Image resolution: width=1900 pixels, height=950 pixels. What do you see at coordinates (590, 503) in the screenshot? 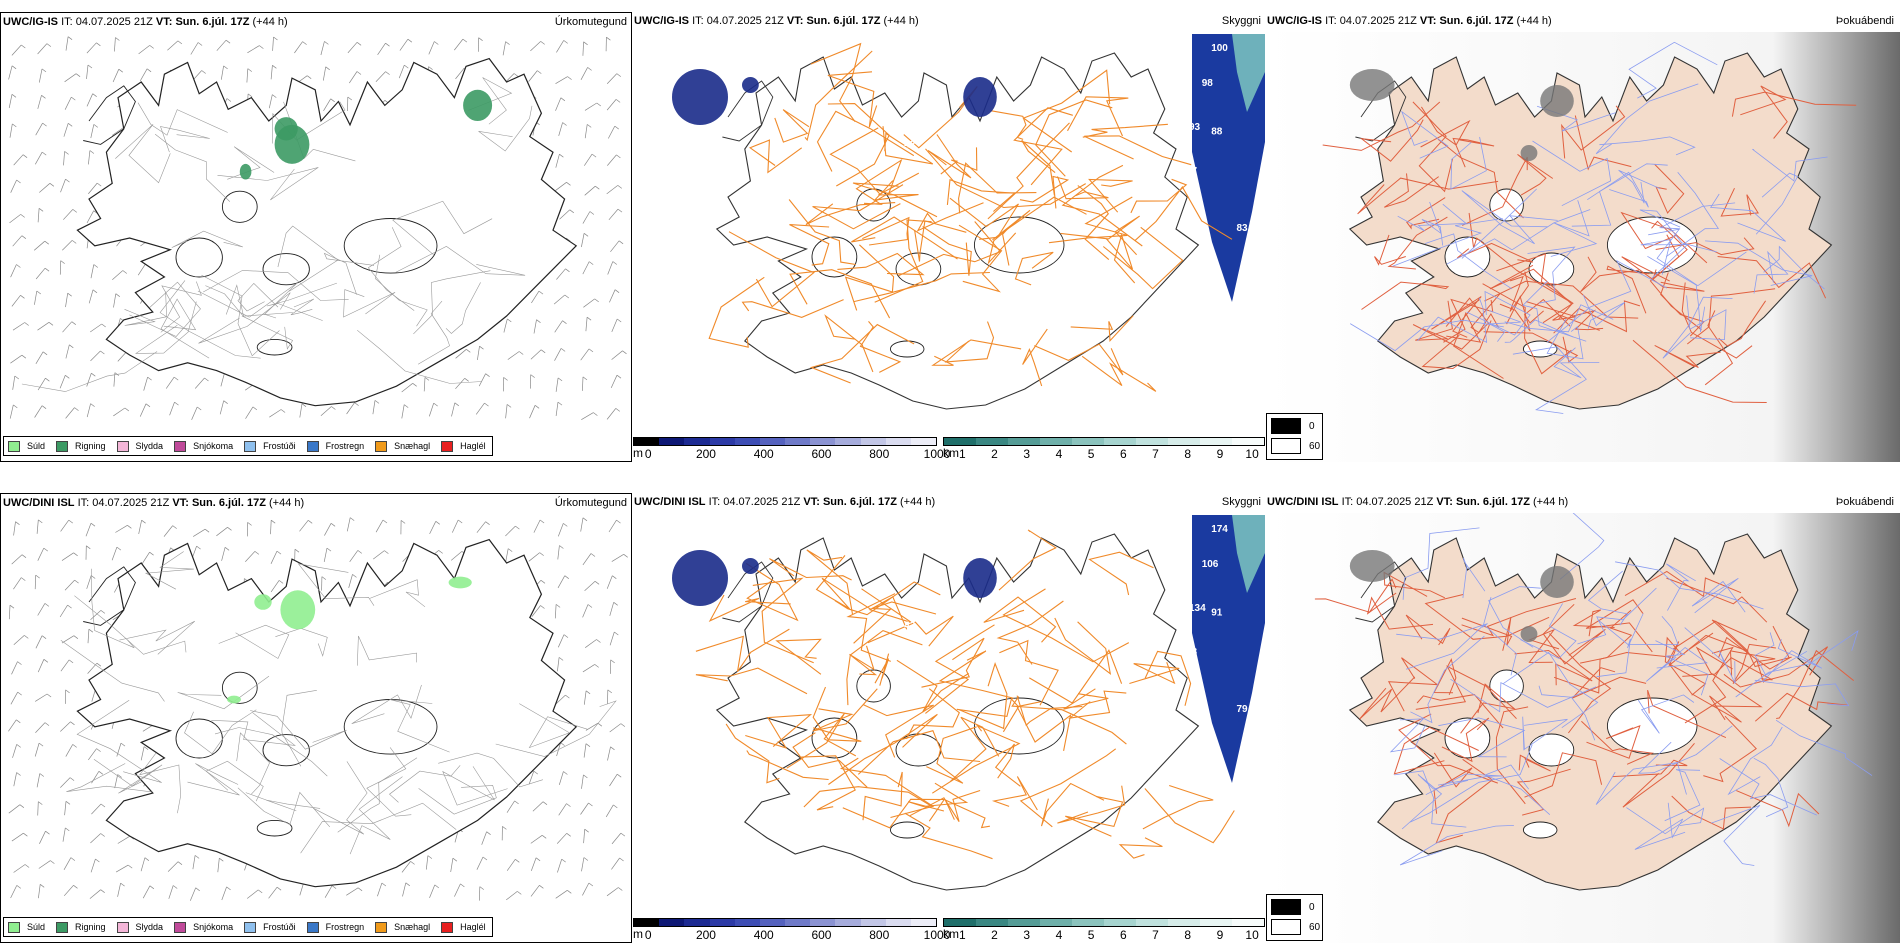
I see `panel-label: Úrkomutegund` at bounding box center [590, 503].